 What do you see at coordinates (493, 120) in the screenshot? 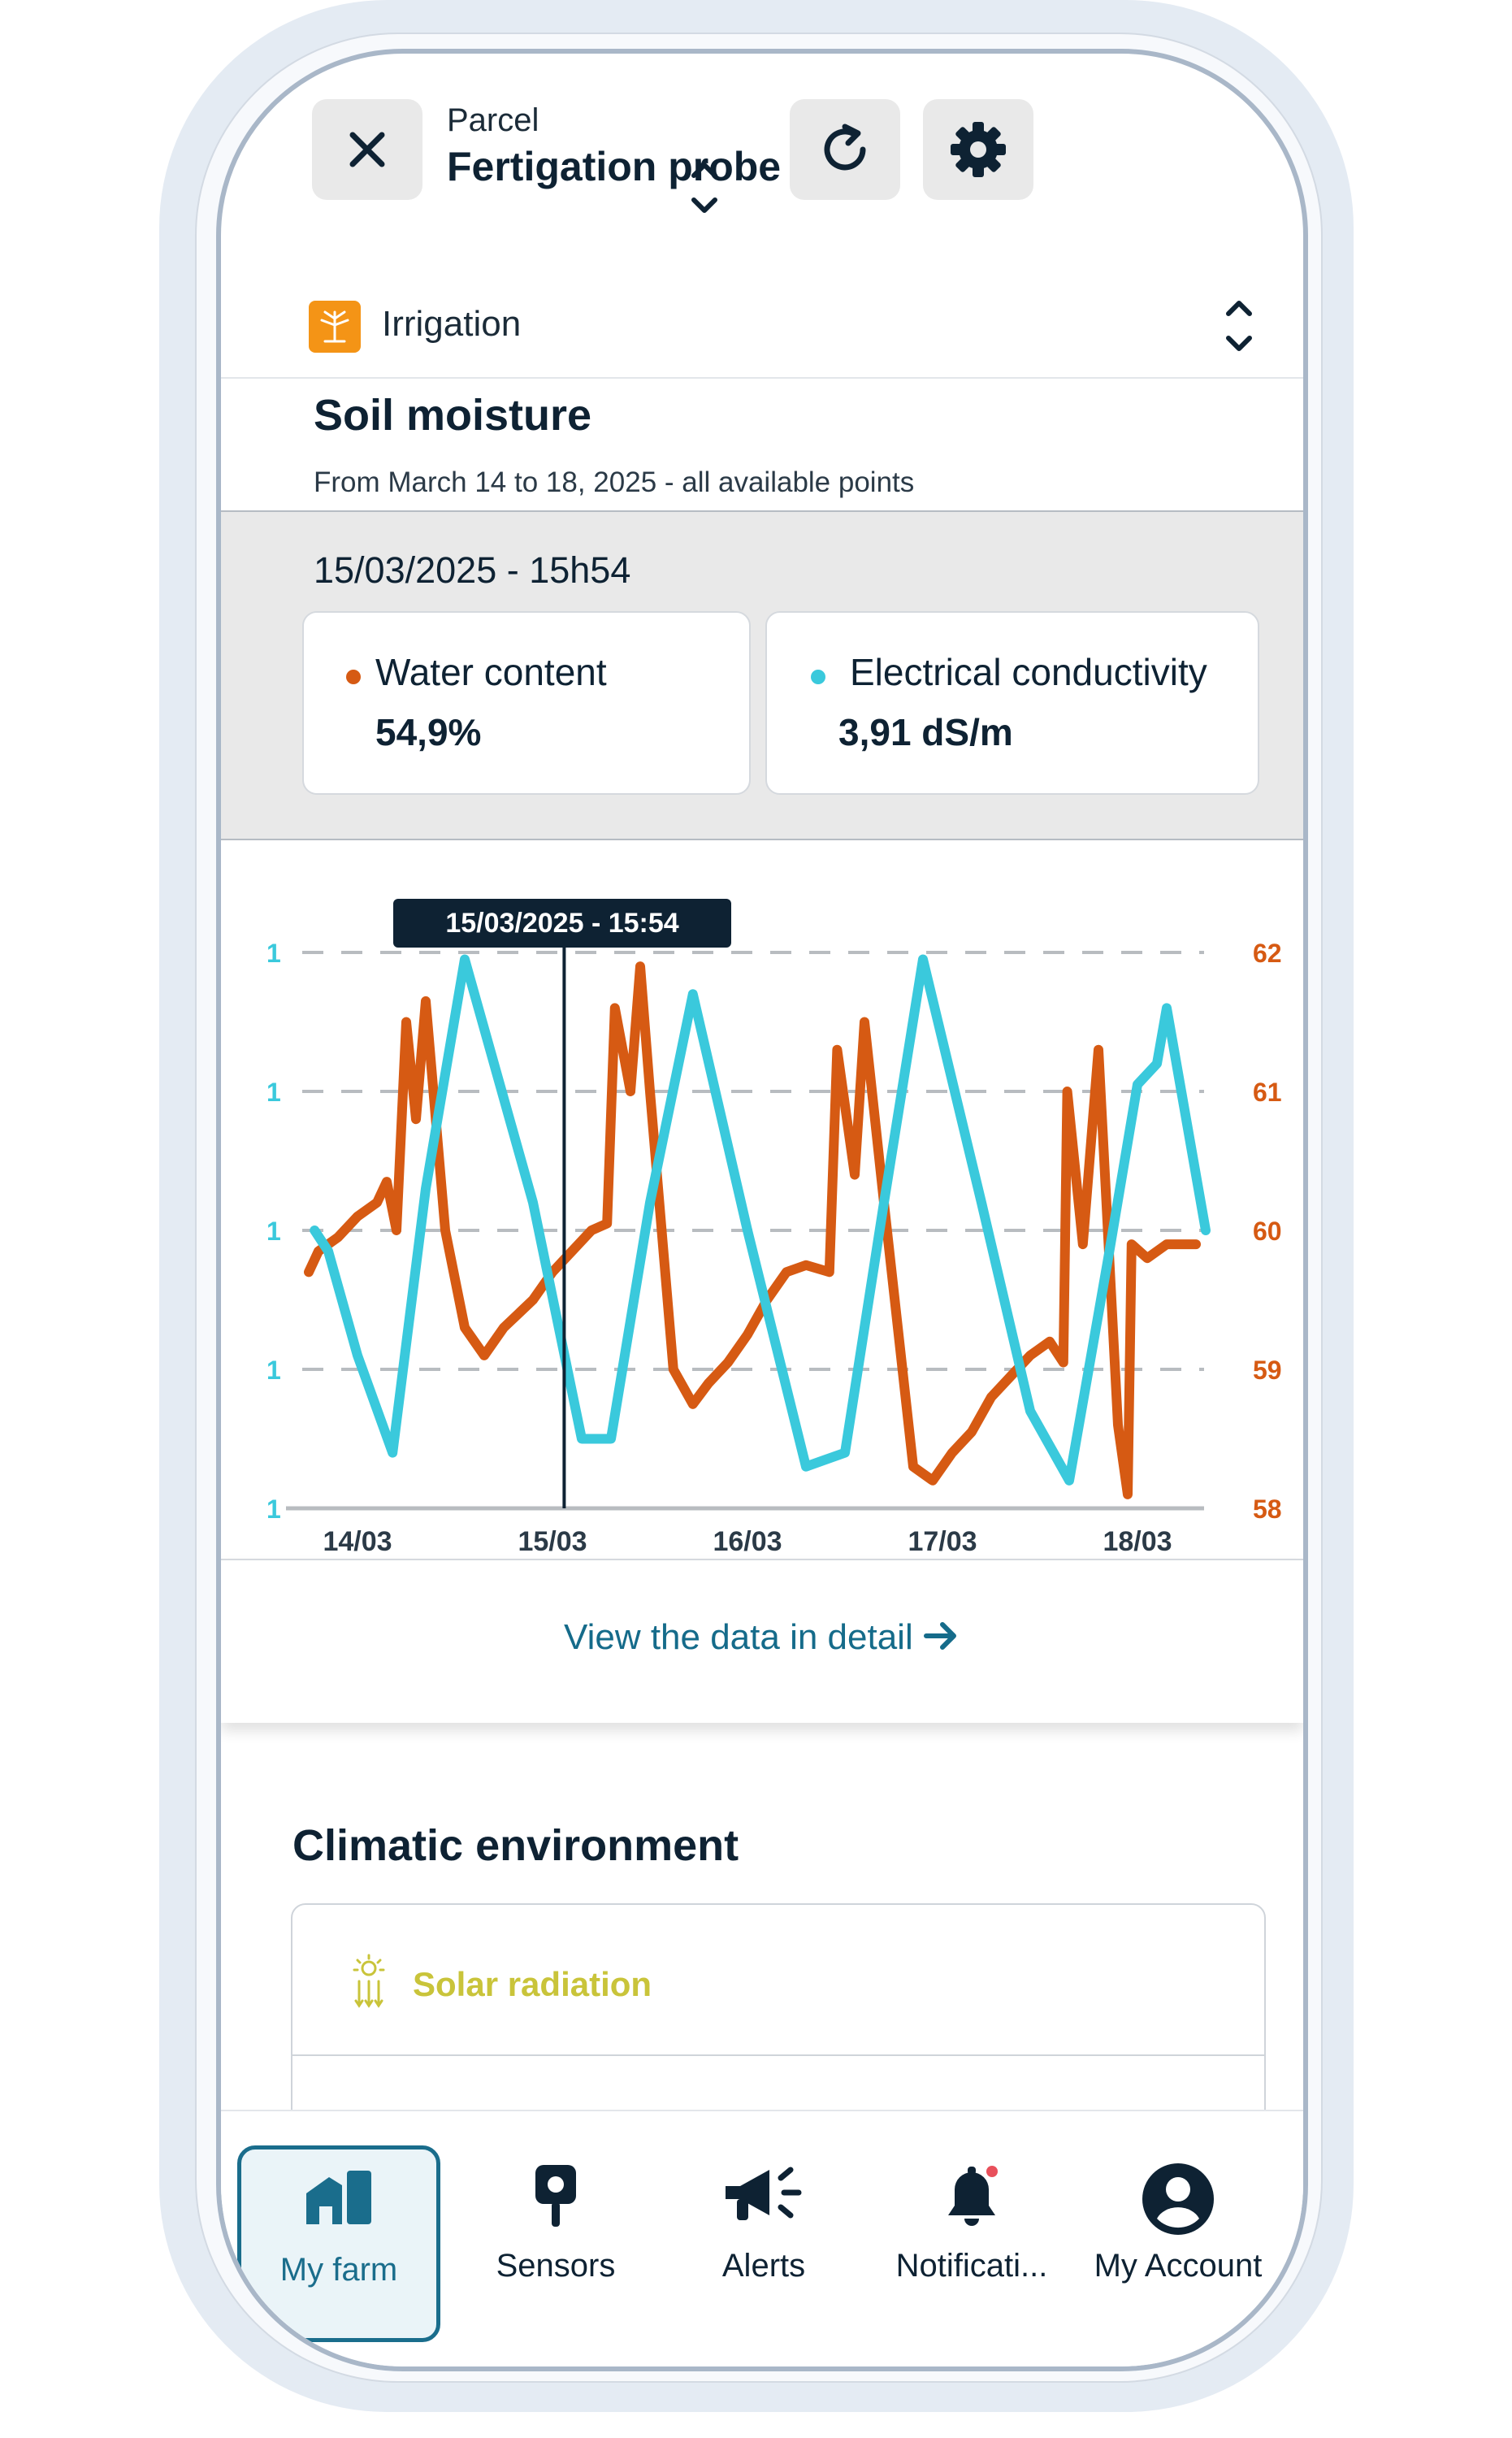
I see `parcel-context-label: Parcel` at bounding box center [493, 120].